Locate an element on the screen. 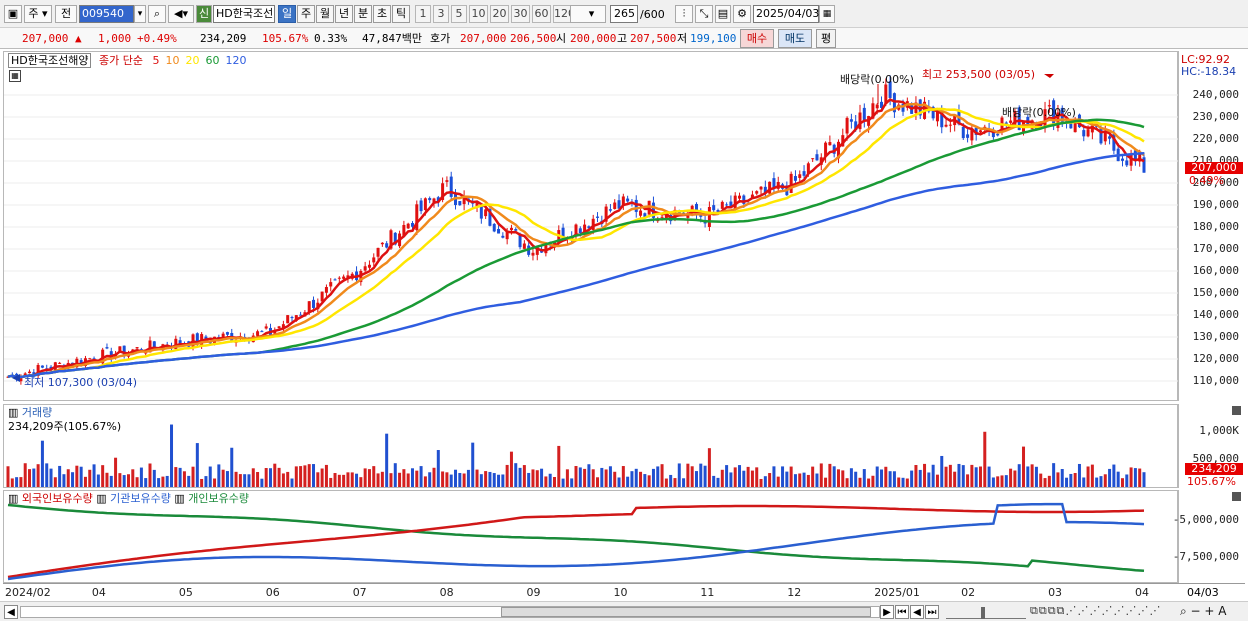 This screenshot has height=621, width=1248. sell-button: 매도 is located at coordinates (795, 38).